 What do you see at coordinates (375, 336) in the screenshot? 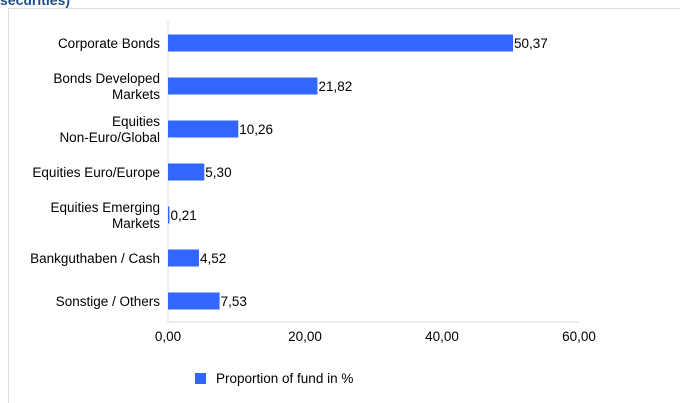
I see `tick-labels-layer: 0,00 20,00 40,00 60,00` at bounding box center [375, 336].